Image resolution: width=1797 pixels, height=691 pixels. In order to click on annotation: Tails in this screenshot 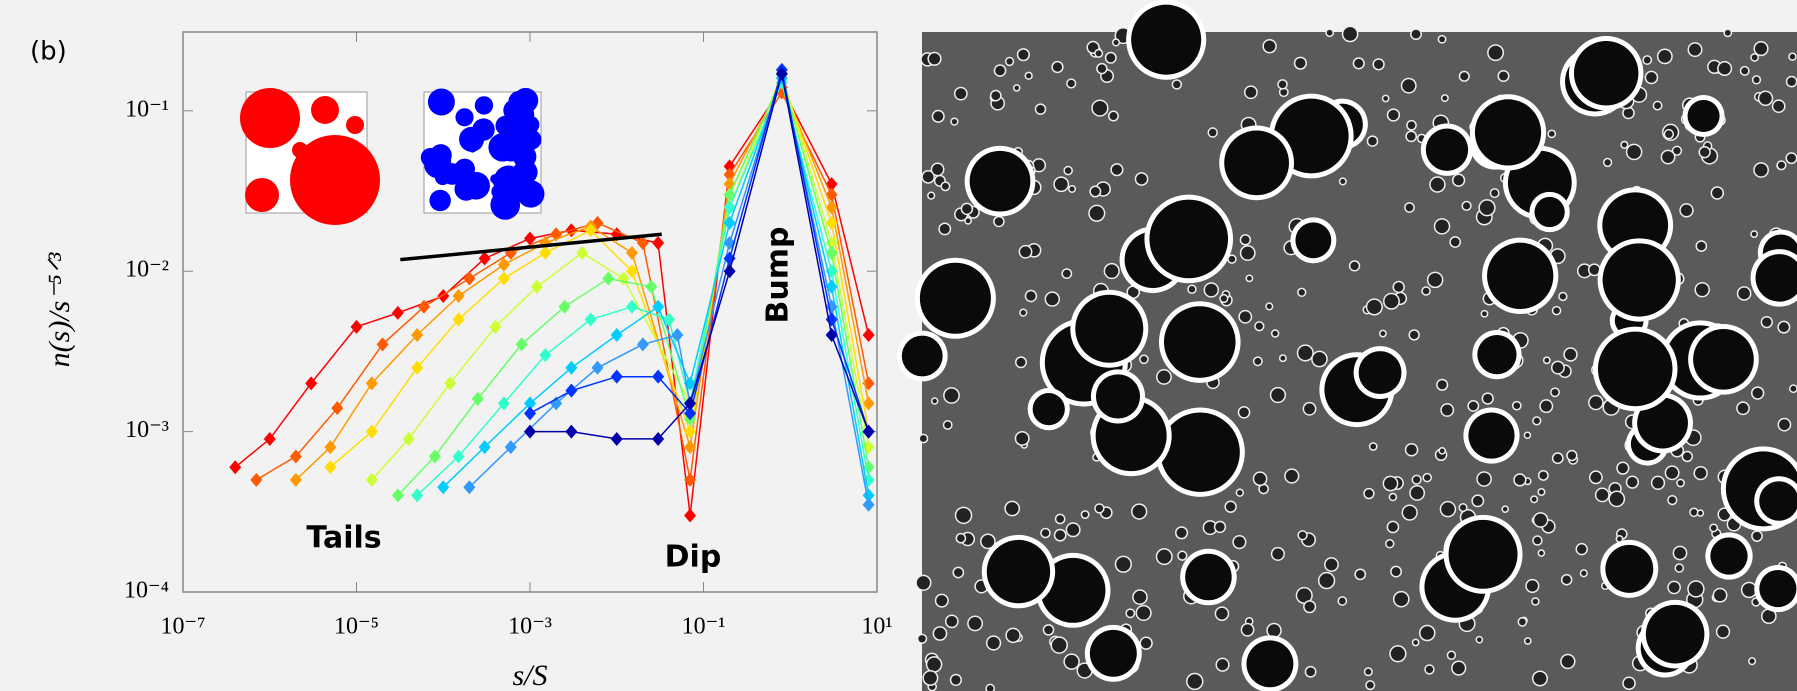, I will do `click(343, 538)`.